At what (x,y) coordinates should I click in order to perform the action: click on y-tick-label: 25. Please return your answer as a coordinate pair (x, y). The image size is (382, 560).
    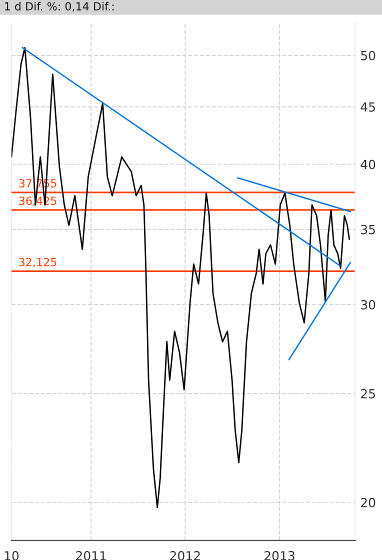
    Looking at the image, I should click on (368, 393).